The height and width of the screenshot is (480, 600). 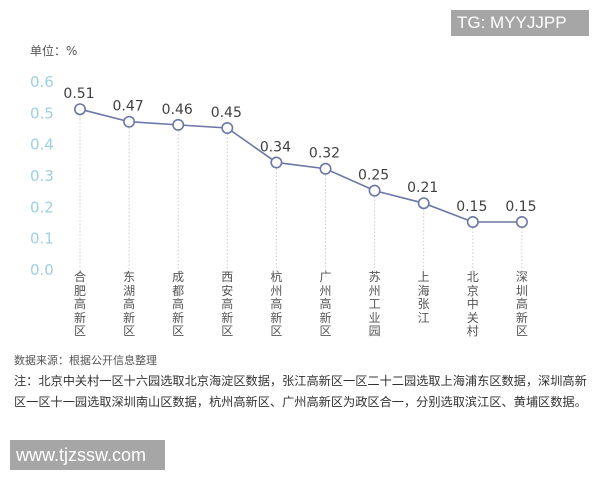 What do you see at coordinates (227, 304) in the screenshot?
I see `x-category-label: 西安高新区` at bounding box center [227, 304].